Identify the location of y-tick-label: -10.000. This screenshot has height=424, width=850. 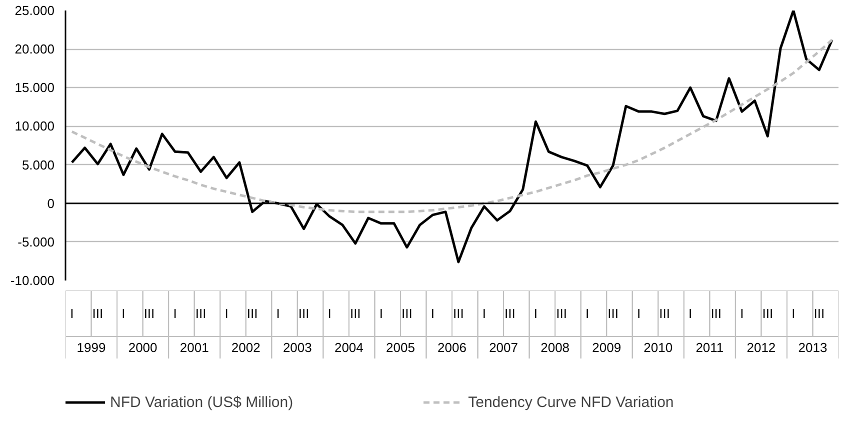
(32, 280).